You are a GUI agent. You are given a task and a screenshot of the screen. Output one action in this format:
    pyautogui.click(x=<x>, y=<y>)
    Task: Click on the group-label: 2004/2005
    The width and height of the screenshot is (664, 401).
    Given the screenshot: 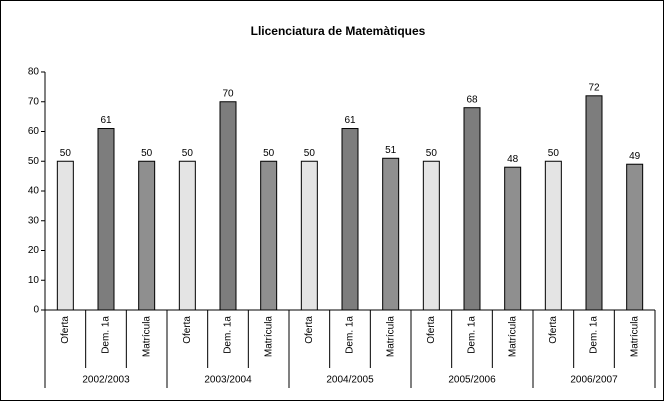 What is the action you would take?
    pyautogui.click(x=350, y=380)
    